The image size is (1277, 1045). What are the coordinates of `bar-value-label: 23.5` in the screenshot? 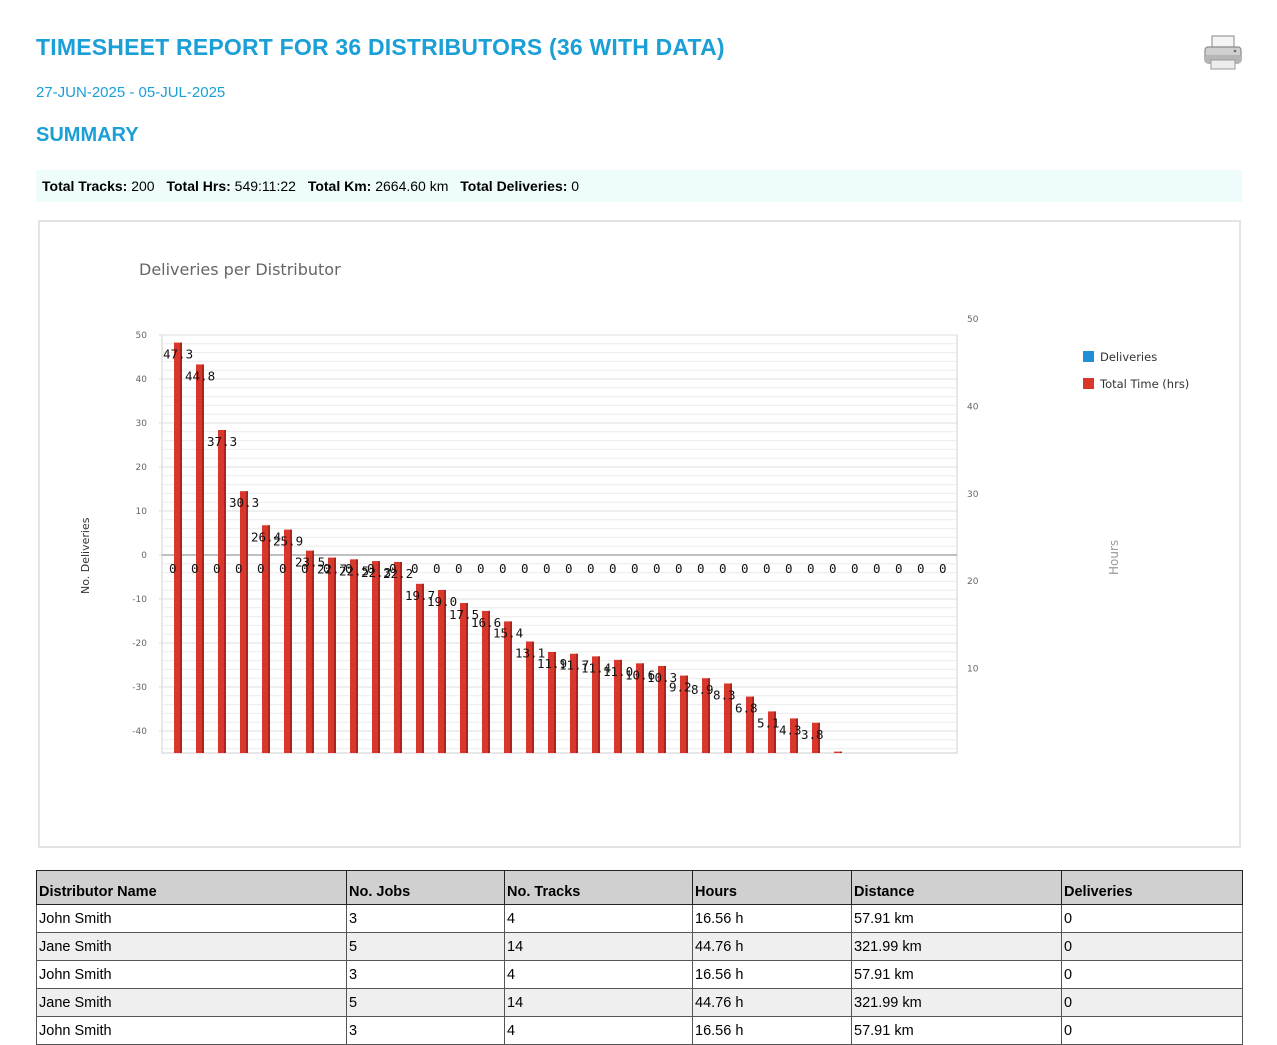 It's located at (310, 562).